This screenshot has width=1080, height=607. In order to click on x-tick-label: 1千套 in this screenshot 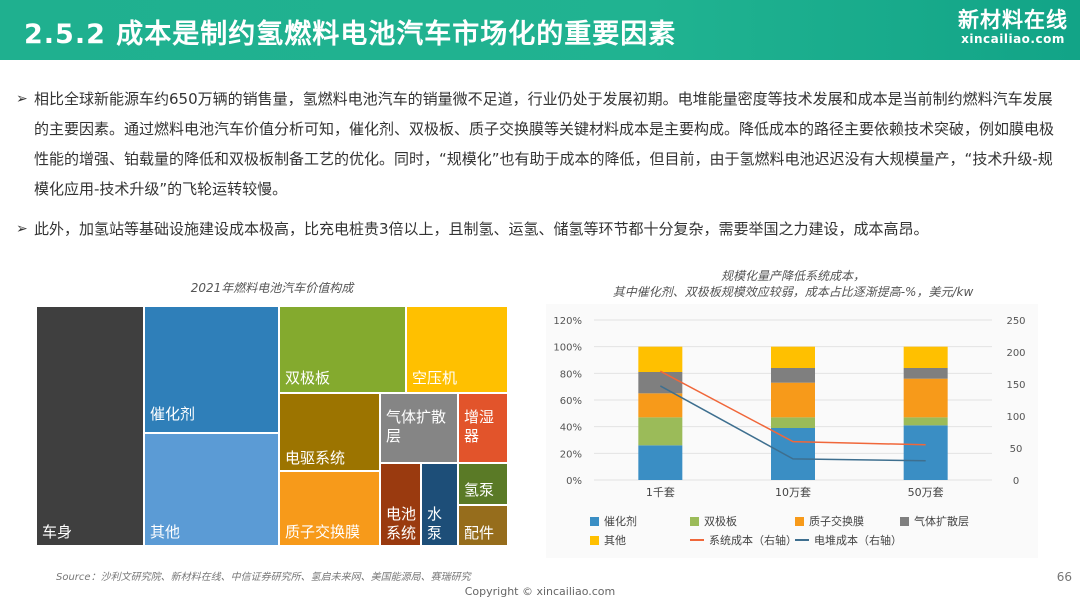, I will do `click(660, 492)`.